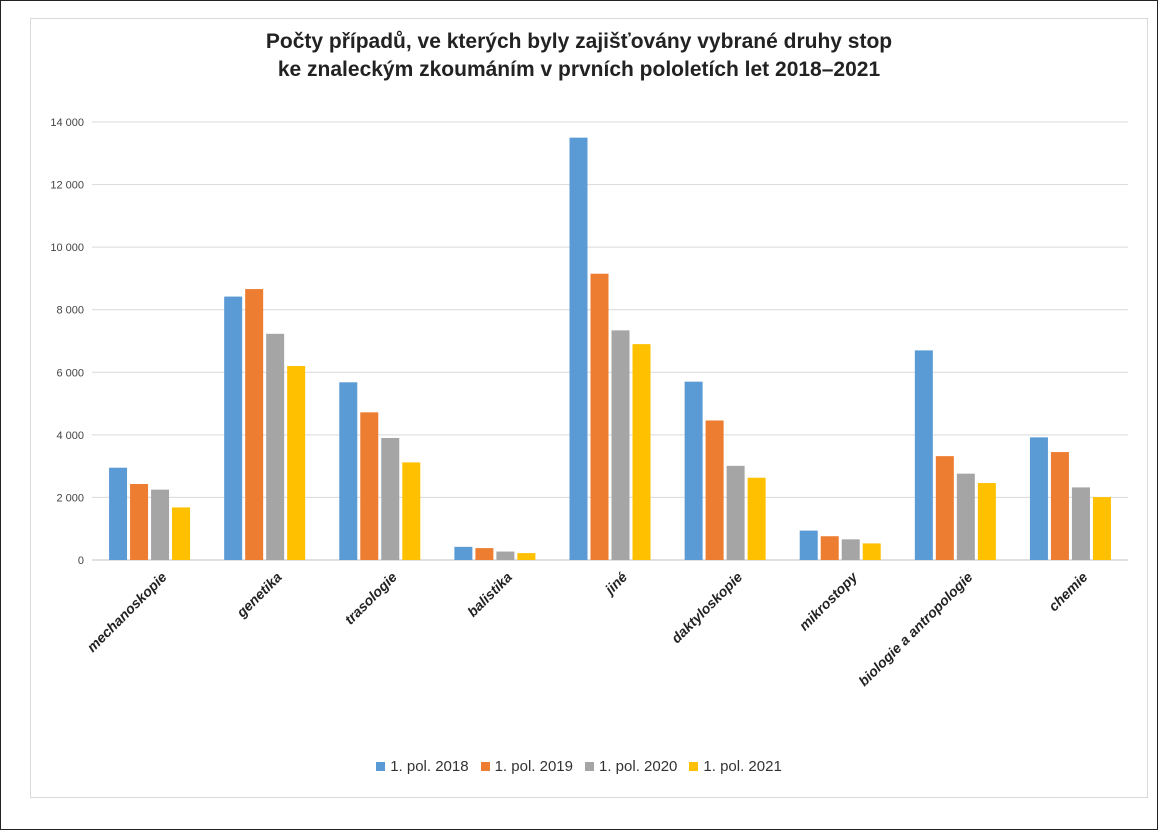 The width and height of the screenshot is (1158, 830). What do you see at coordinates (615, 584) in the screenshot?
I see `x-tick-label: jiné` at bounding box center [615, 584].